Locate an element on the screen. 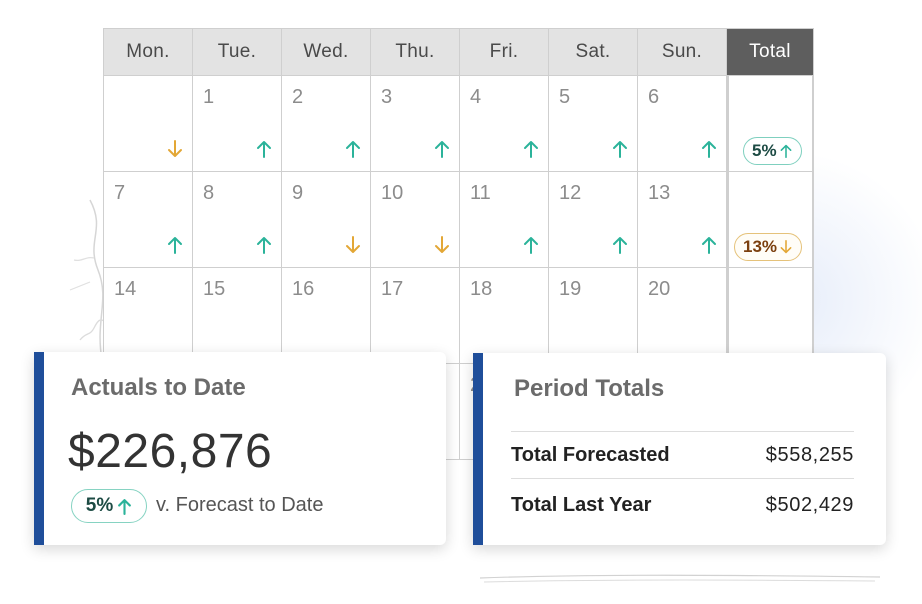 This screenshot has width=922, height=604. day-number: 18 is located at coordinates (481, 289).